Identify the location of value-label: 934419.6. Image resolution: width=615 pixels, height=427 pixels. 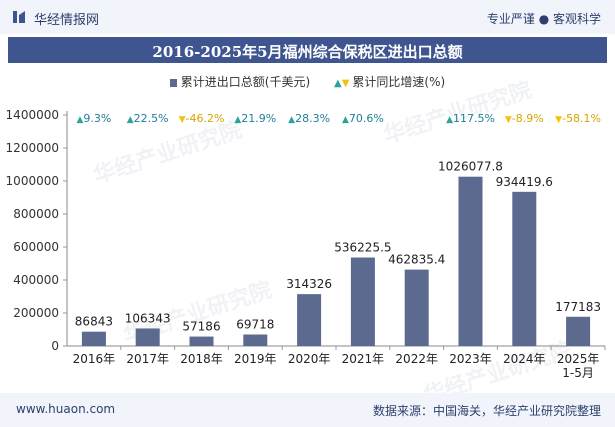
(524, 182).